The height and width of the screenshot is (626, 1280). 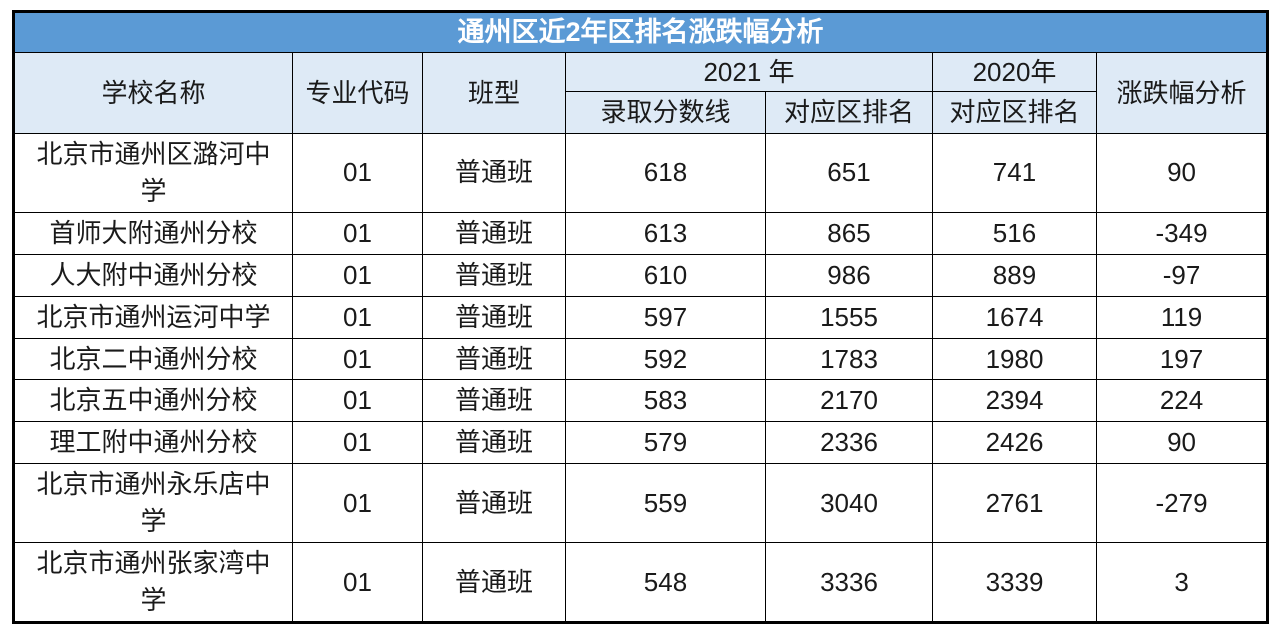 What do you see at coordinates (849, 112) in the screenshot?
I see `col-header-rank-2021: 对应区排名` at bounding box center [849, 112].